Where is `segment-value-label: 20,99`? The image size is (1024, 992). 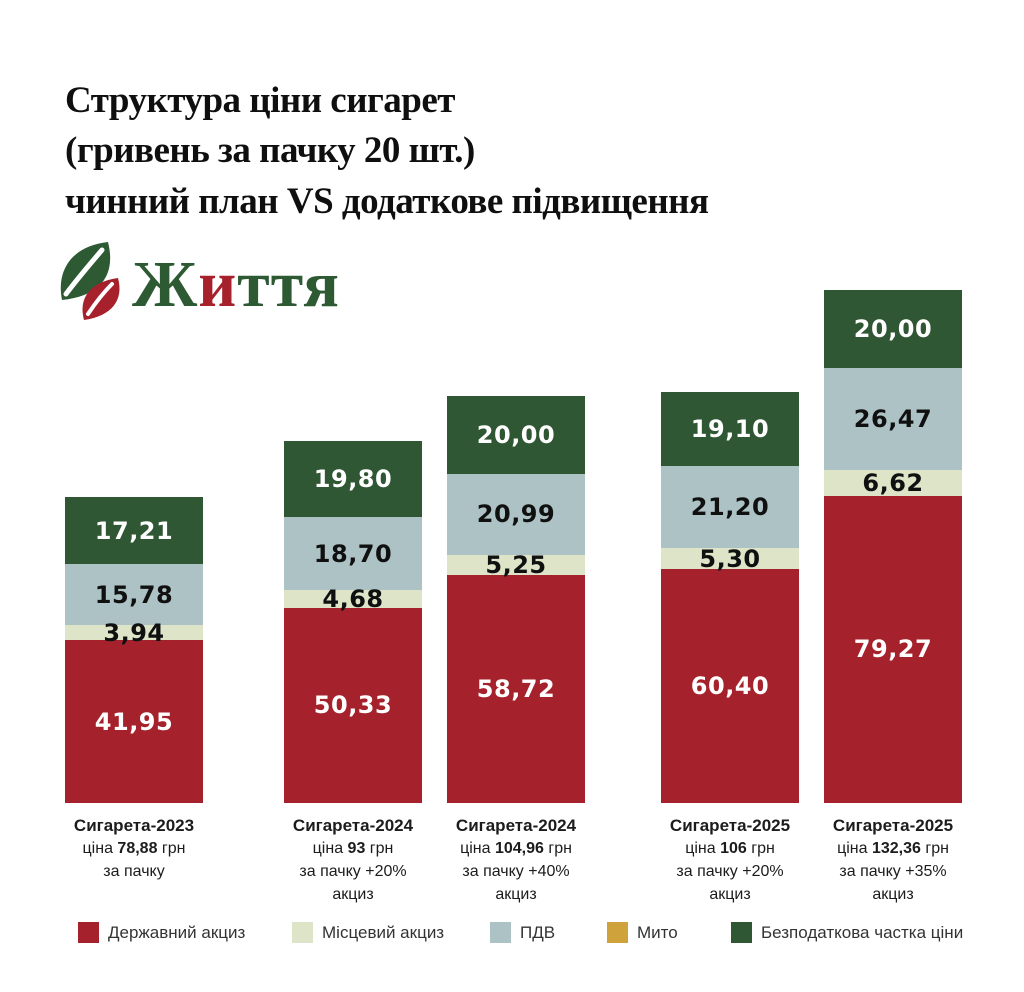 segment-value-label: 20,99 is located at coordinates (516, 514).